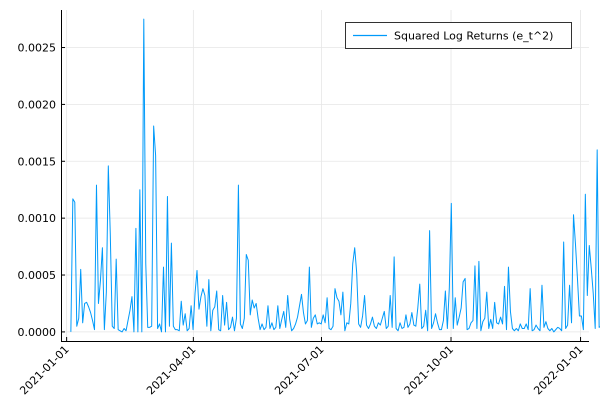  Describe the element at coordinates (37, 332) in the screenshot. I see `y-tick-label: 0.0000` at that location.